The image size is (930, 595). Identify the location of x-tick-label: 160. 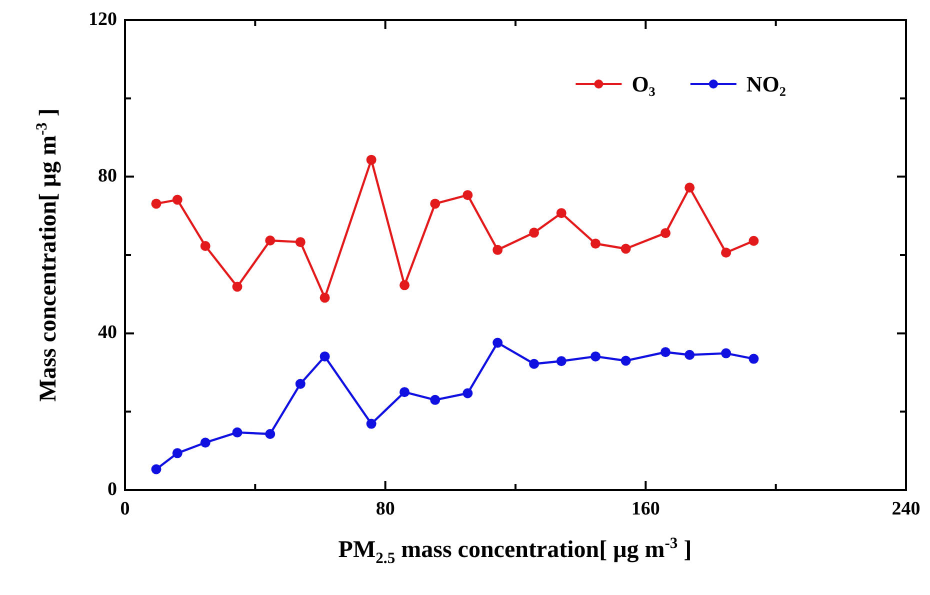
(645, 509).